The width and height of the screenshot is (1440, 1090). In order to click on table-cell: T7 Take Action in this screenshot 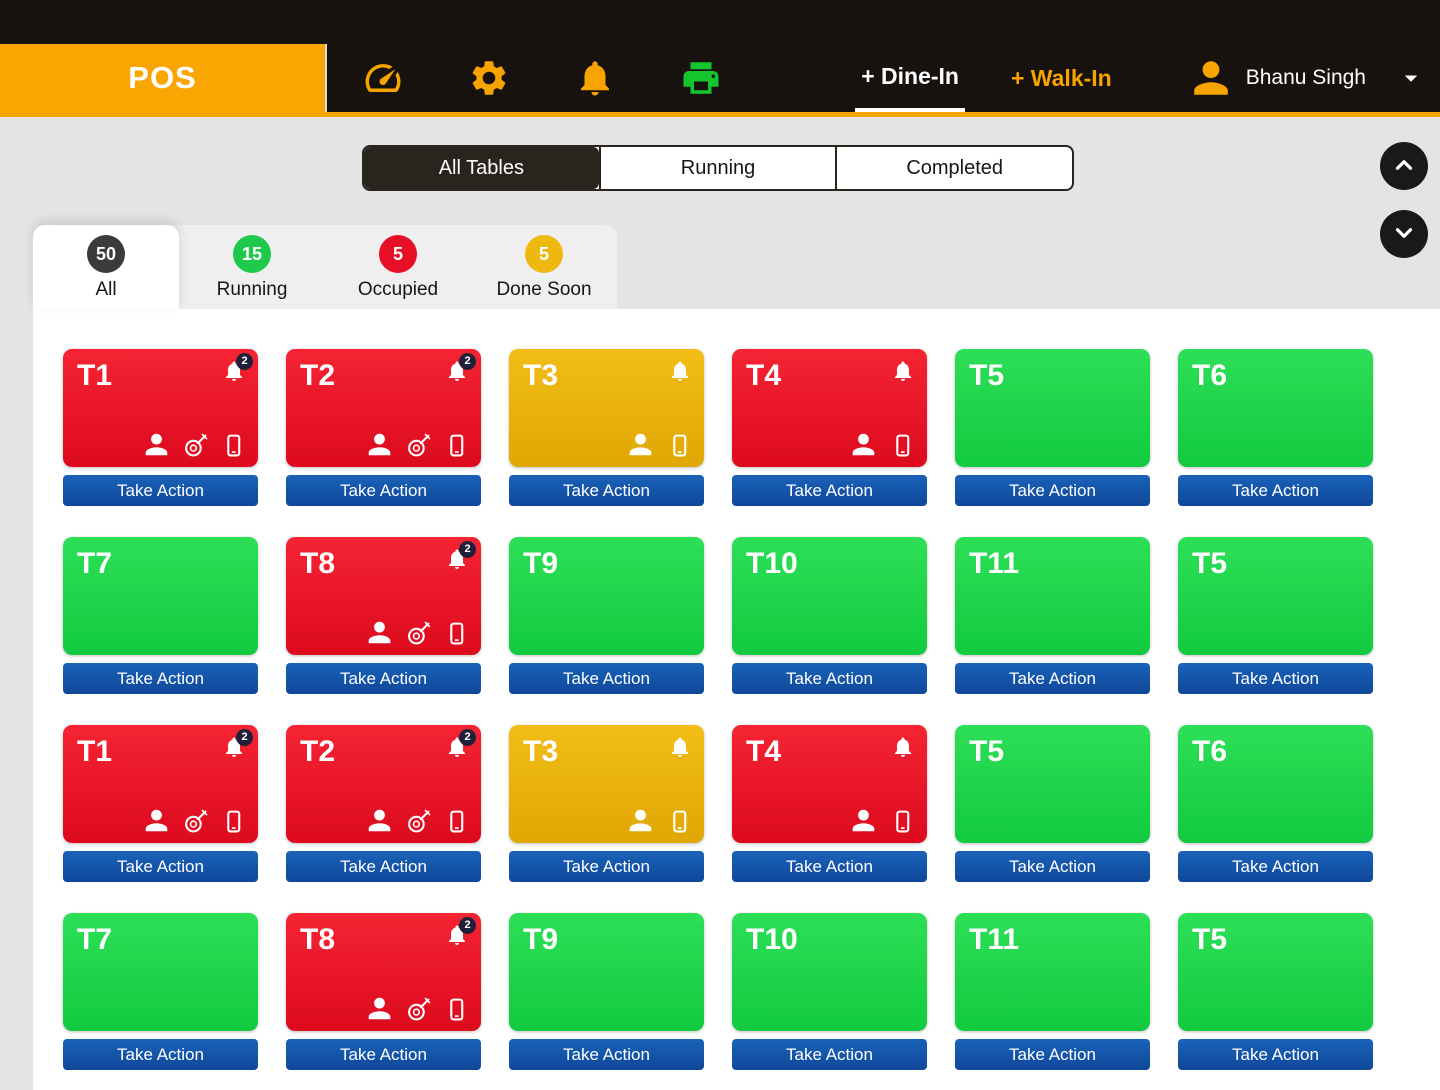, I will do `click(160, 991)`.